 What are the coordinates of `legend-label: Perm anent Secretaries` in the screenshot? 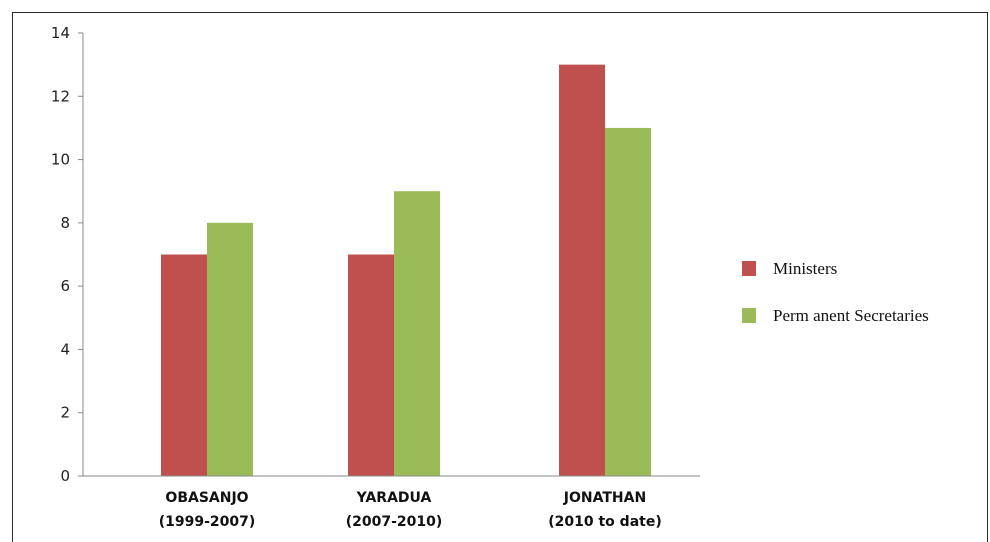 It's located at (851, 315).